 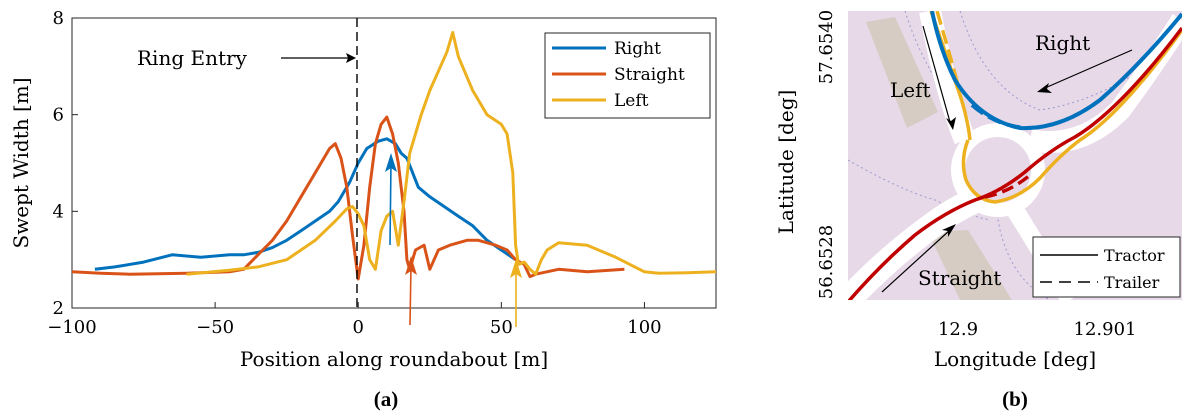 What do you see at coordinates (998, 116) in the screenshot?
I see `right-trailer` at bounding box center [998, 116].